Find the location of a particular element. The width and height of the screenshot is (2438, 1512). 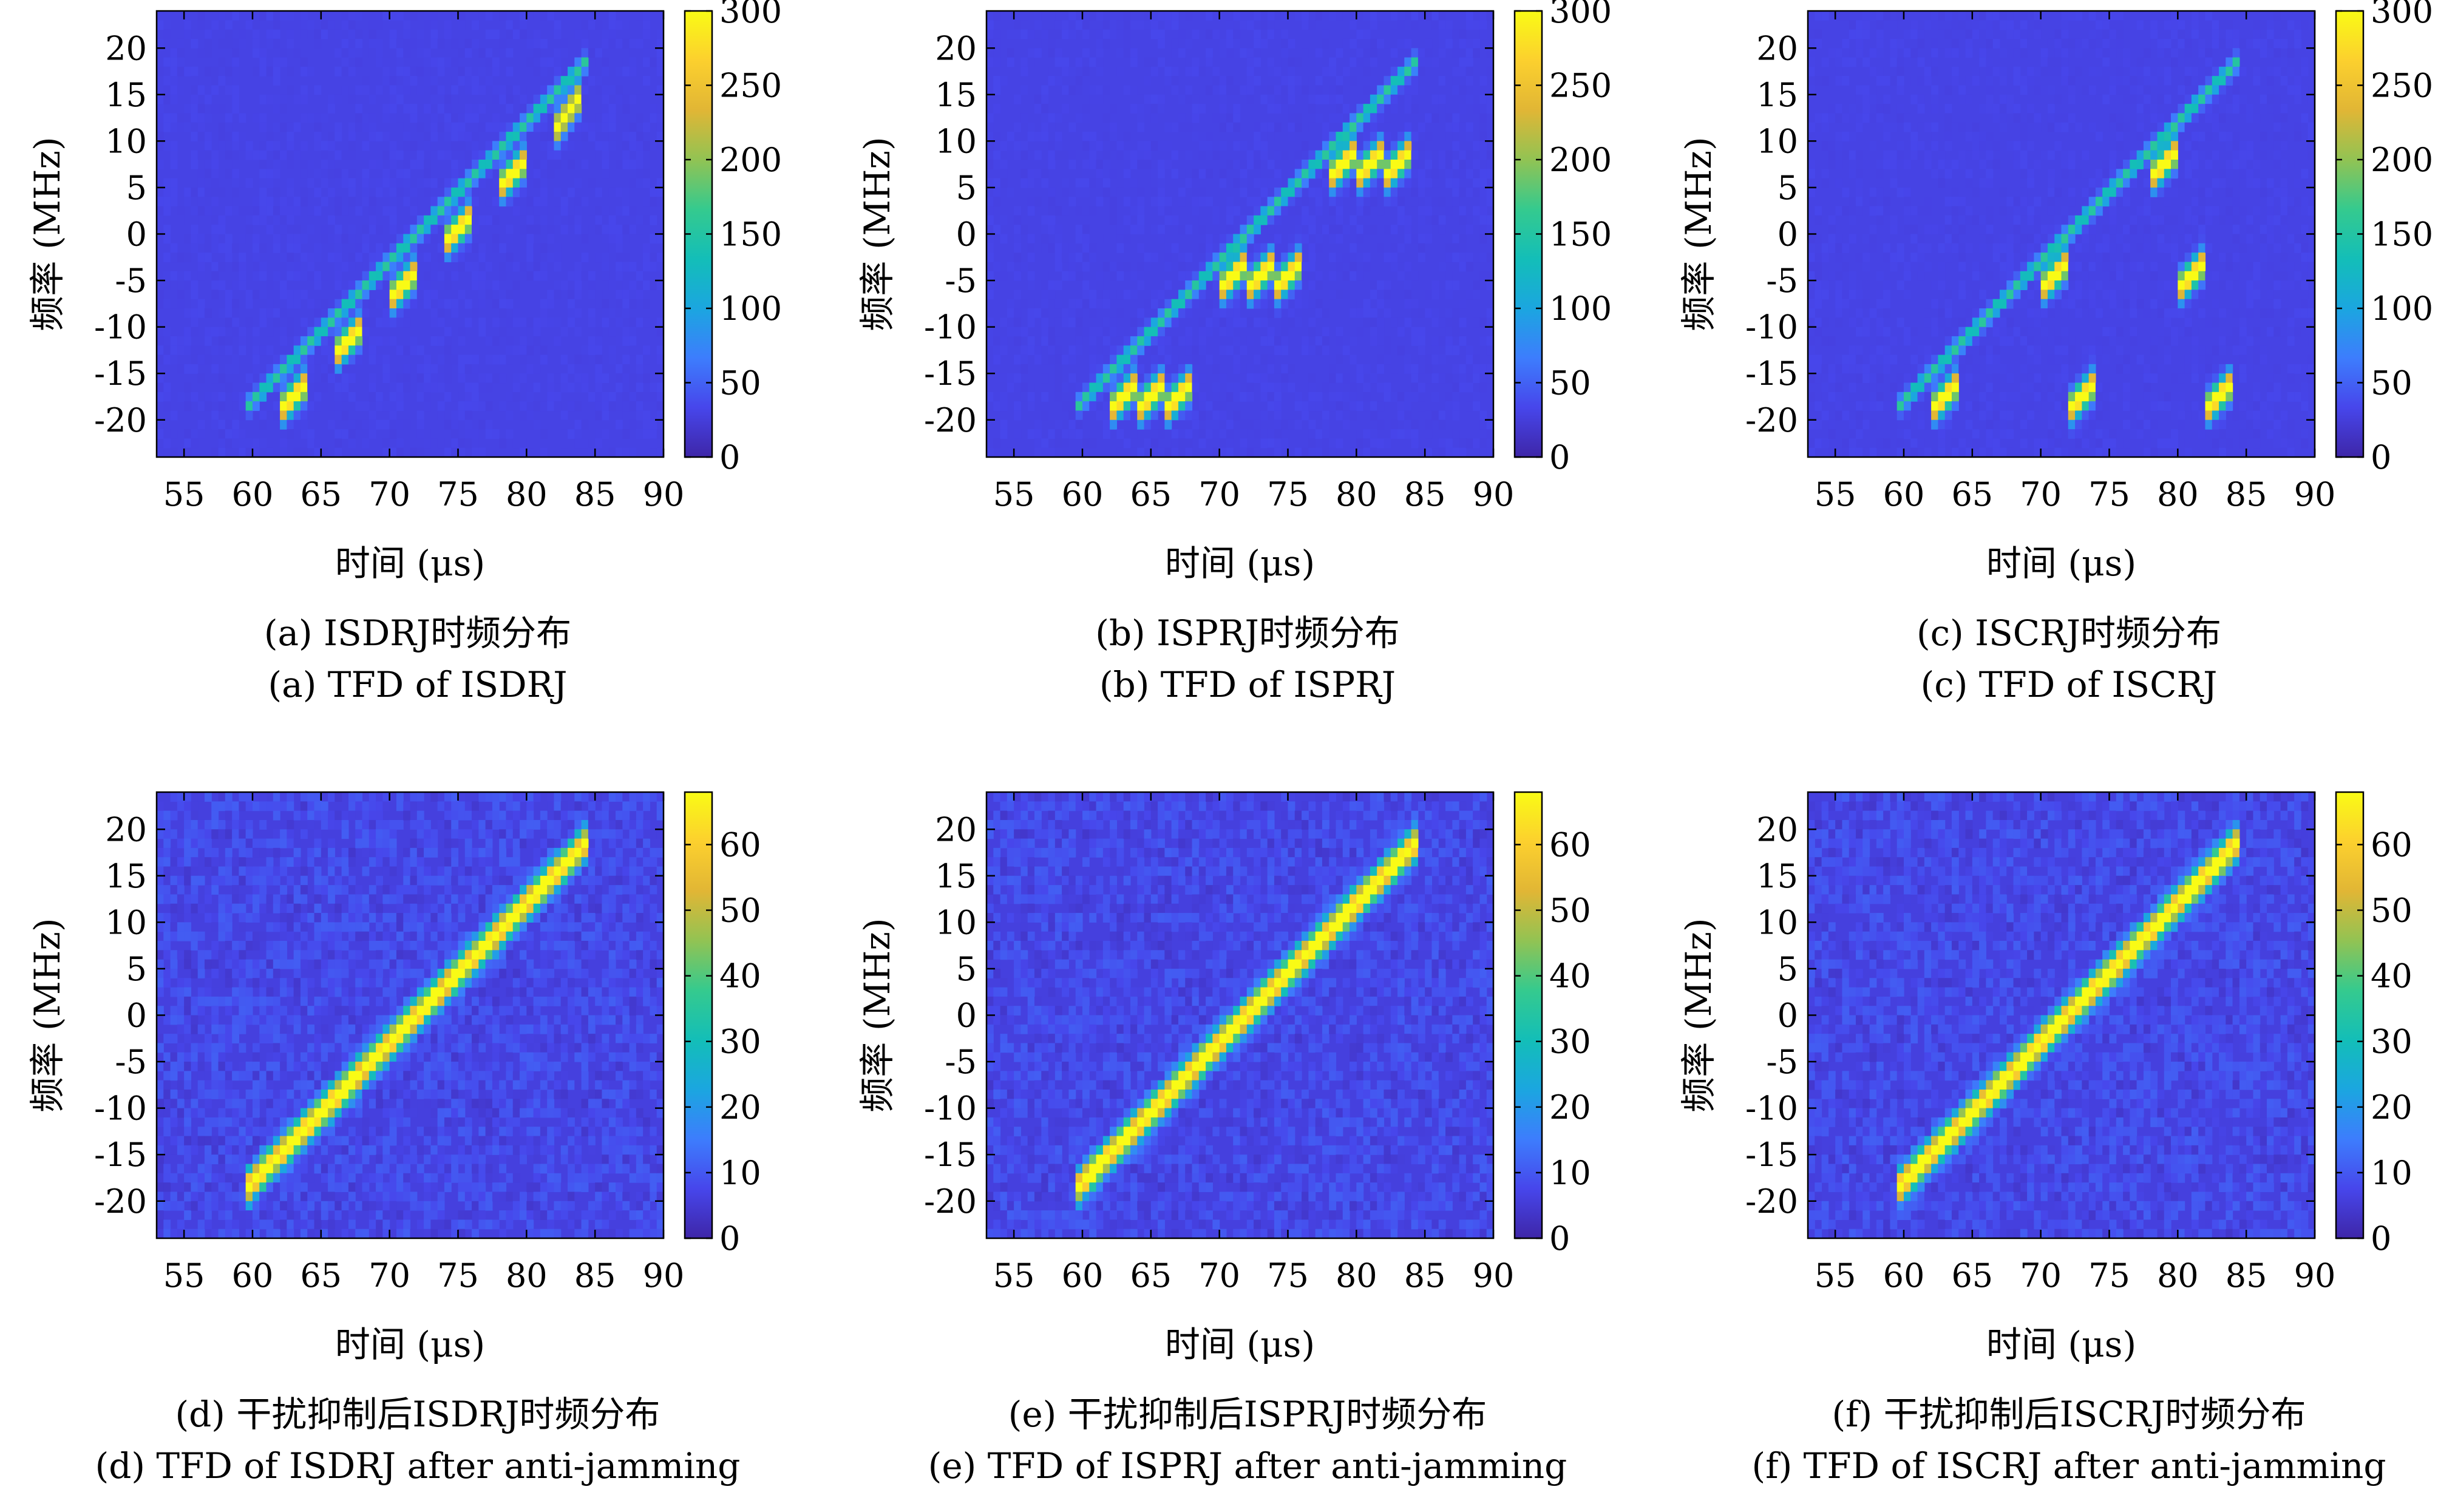

caption-en: (b) TFD of ISPRJ is located at coordinates (1247, 684).